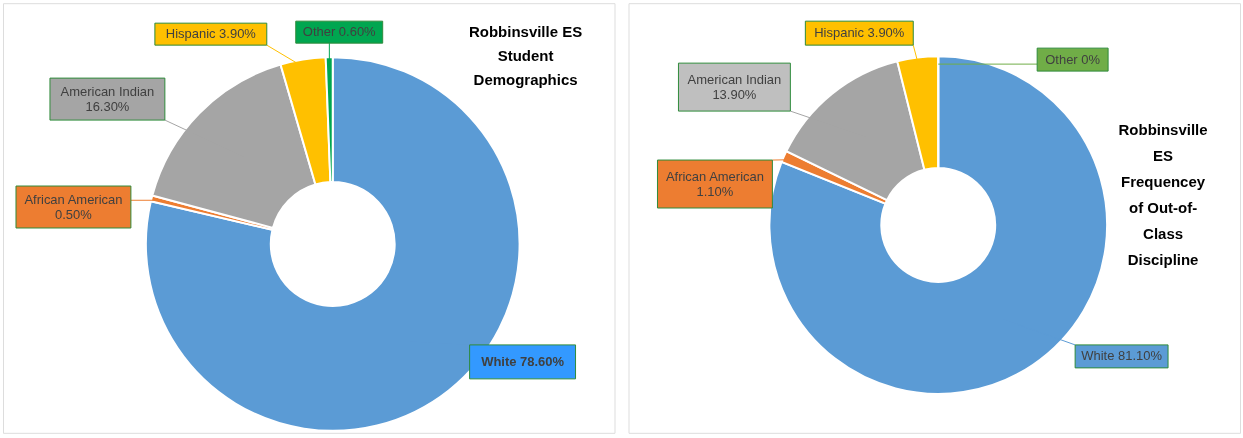 The width and height of the screenshot is (1243, 438). Describe the element at coordinates (1122, 356) in the screenshot. I see `slice-label: White 81.10%` at that location.